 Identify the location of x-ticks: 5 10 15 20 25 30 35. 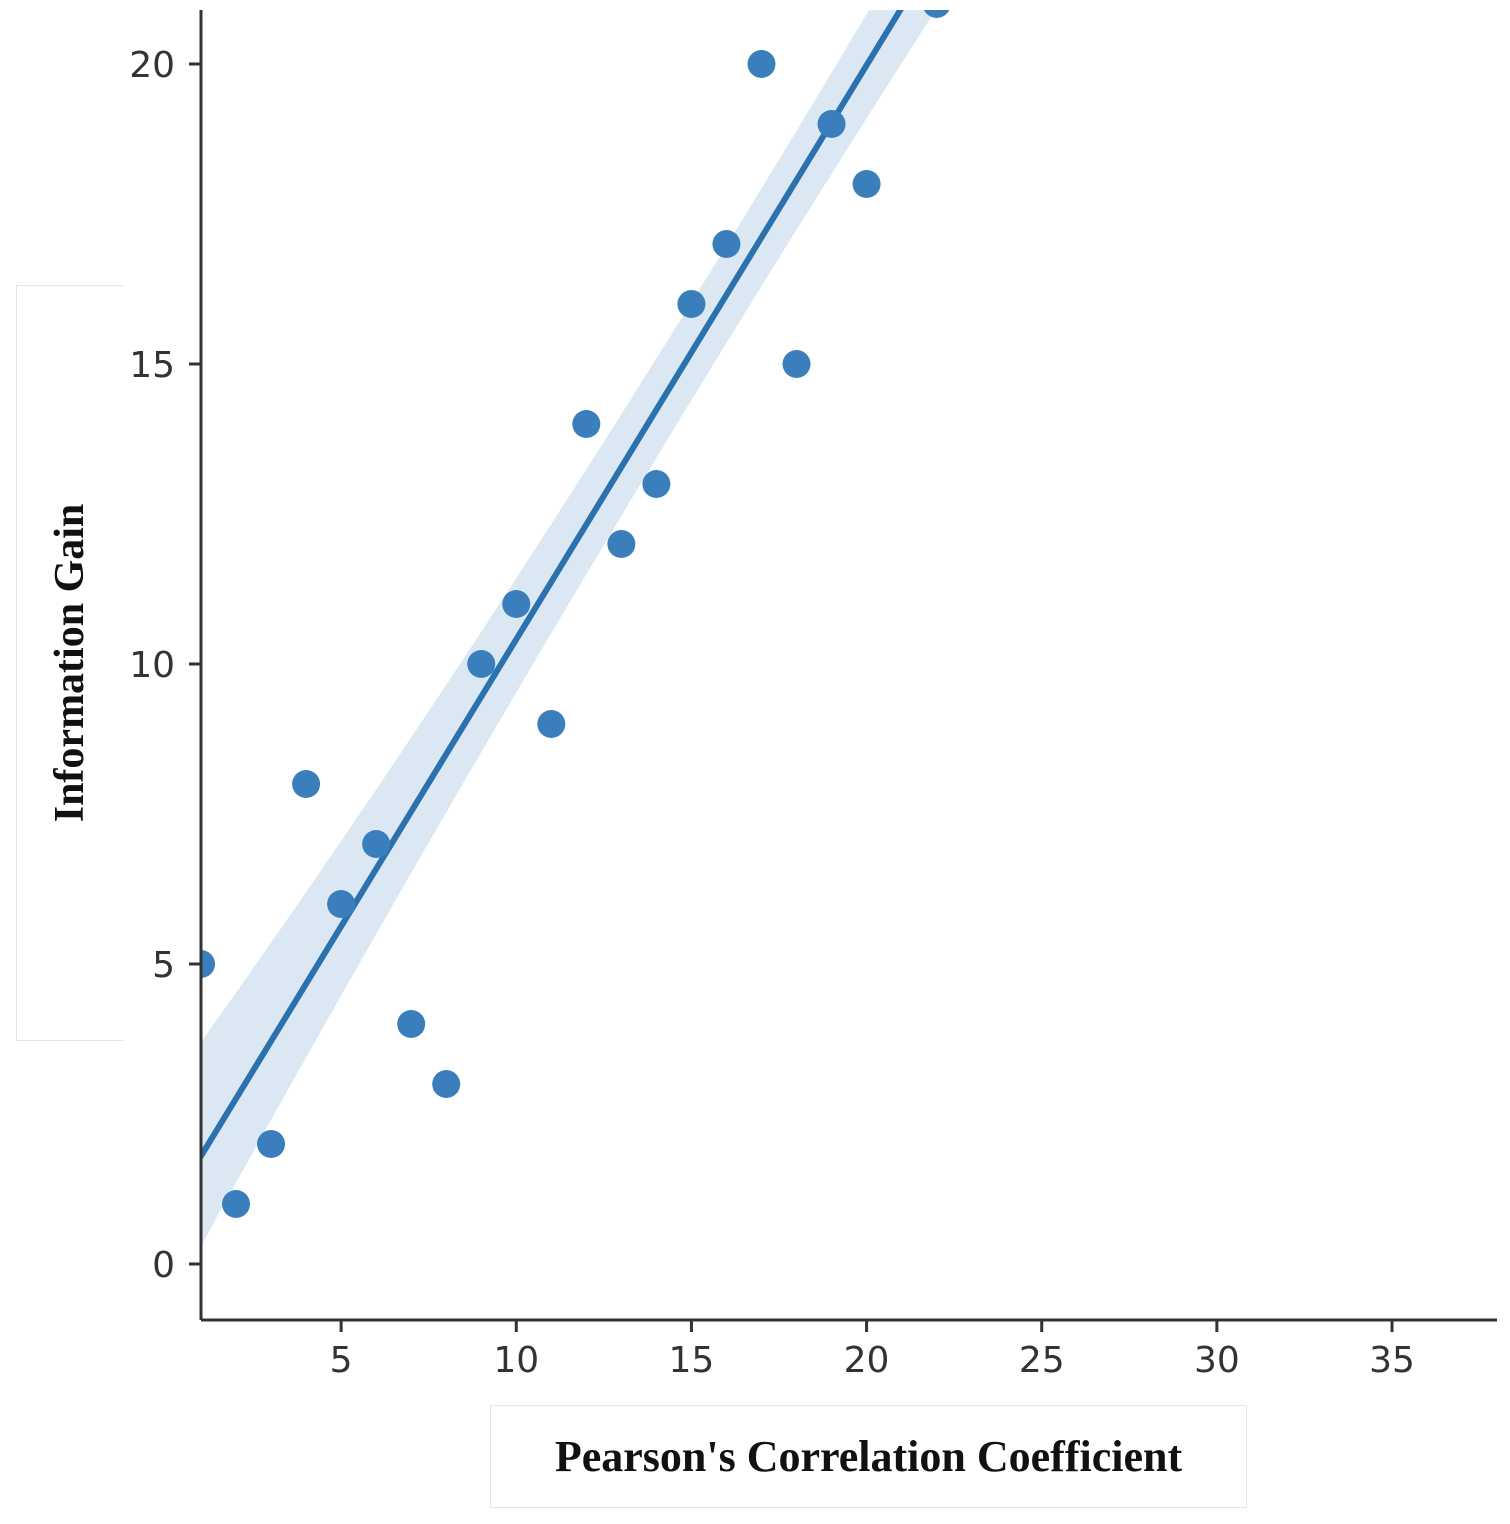
(872, 1350).